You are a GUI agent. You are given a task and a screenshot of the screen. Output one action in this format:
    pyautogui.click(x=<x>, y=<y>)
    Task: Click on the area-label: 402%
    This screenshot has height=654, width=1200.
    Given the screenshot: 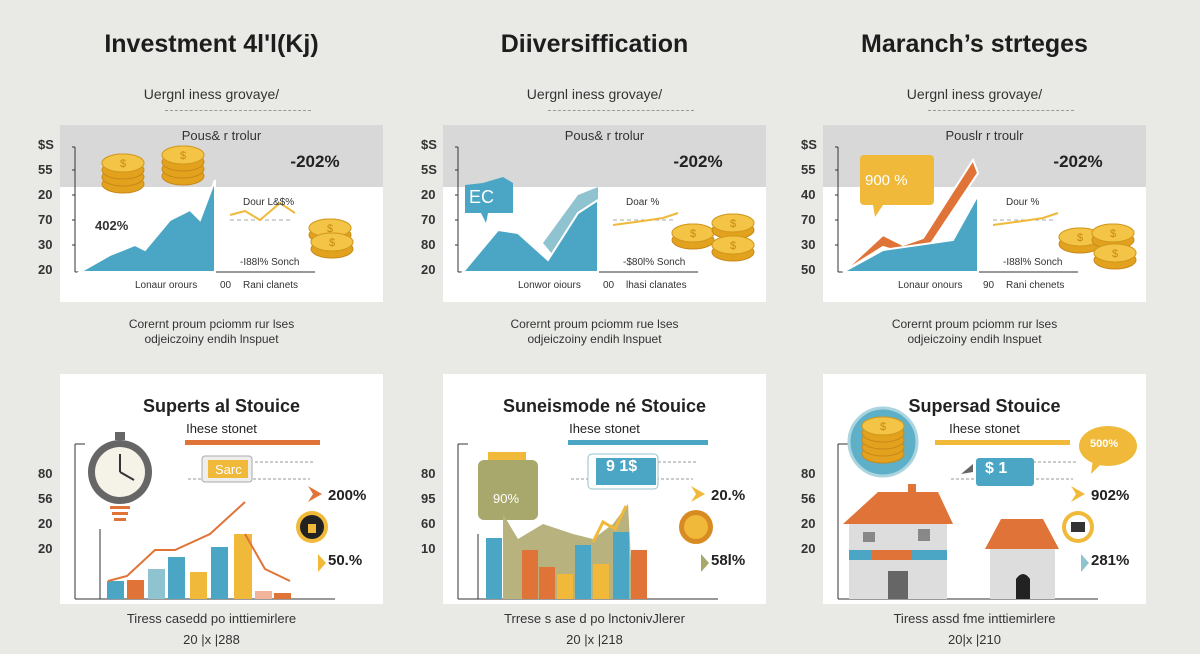 What is the action you would take?
    pyautogui.click(x=112, y=225)
    